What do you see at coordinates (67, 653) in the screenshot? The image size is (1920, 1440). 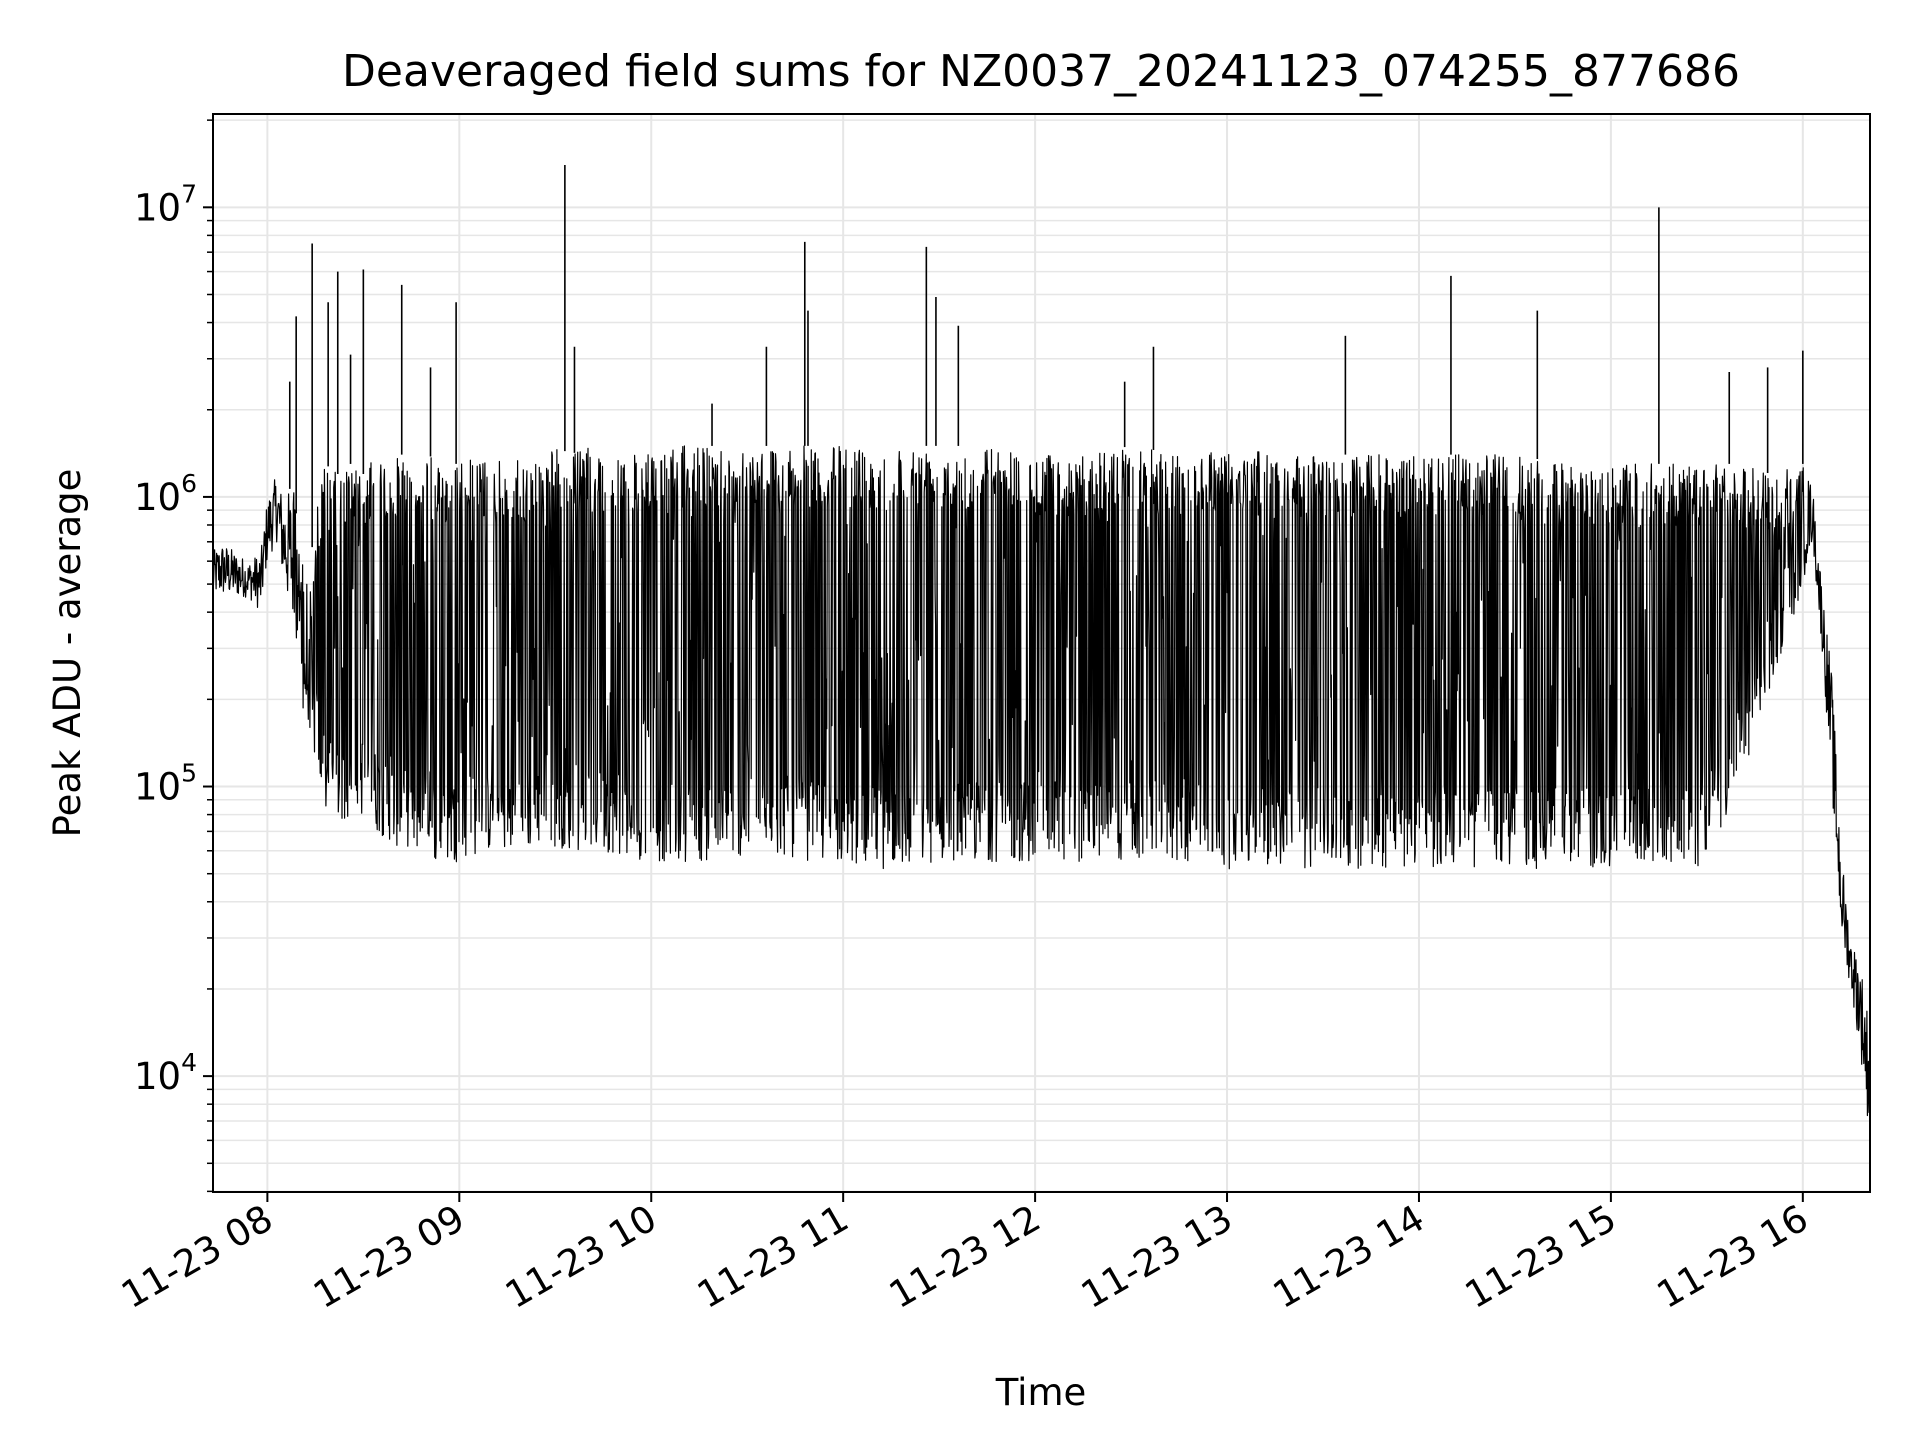 I see `y-axis-label: Peak ADU - average` at bounding box center [67, 653].